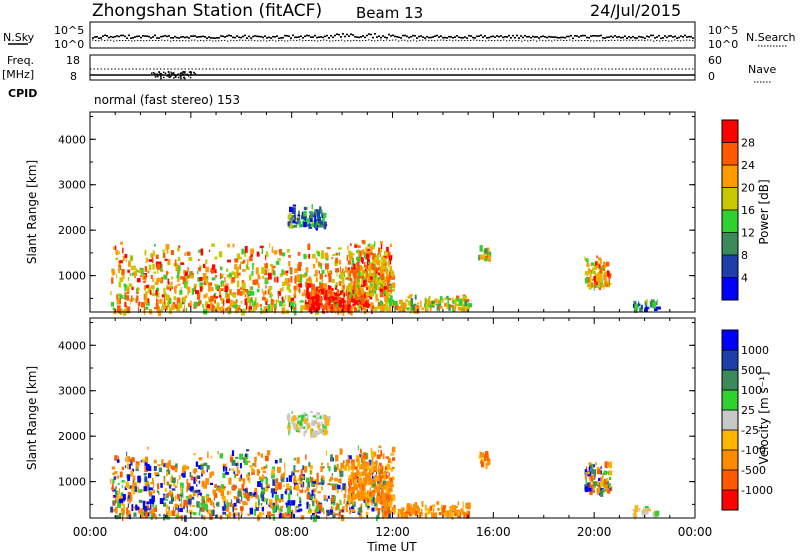 The width and height of the screenshot is (800, 554). I want to click on colorbar-tick-label: 100, so click(751, 390).